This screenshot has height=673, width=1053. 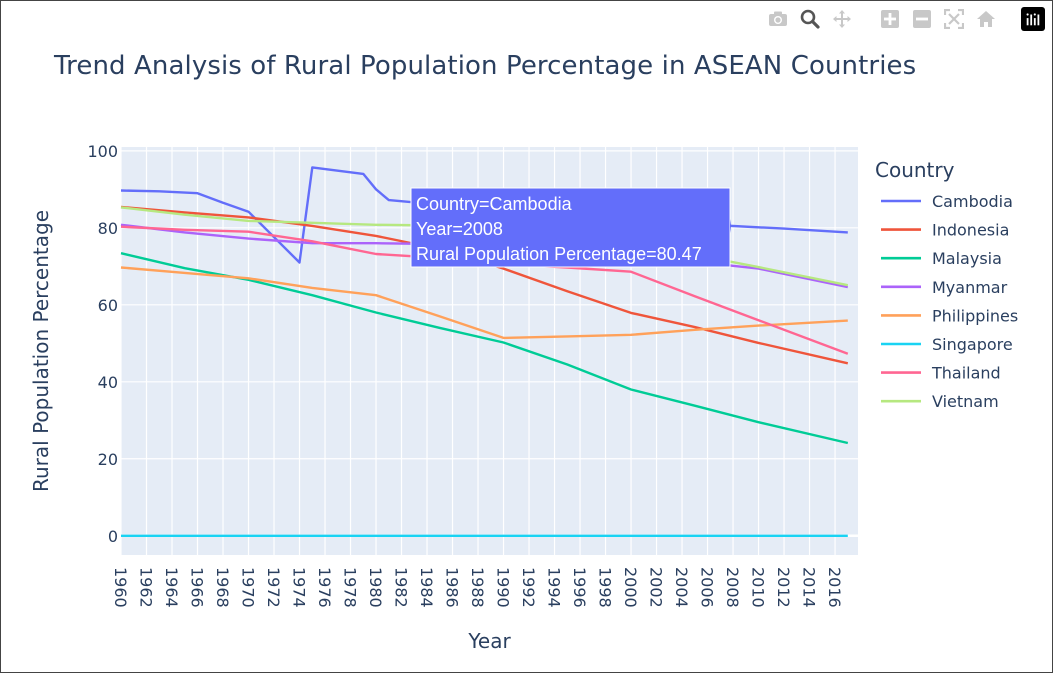 I want to click on x-tick-label: 1998, so click(x=605, y=587).